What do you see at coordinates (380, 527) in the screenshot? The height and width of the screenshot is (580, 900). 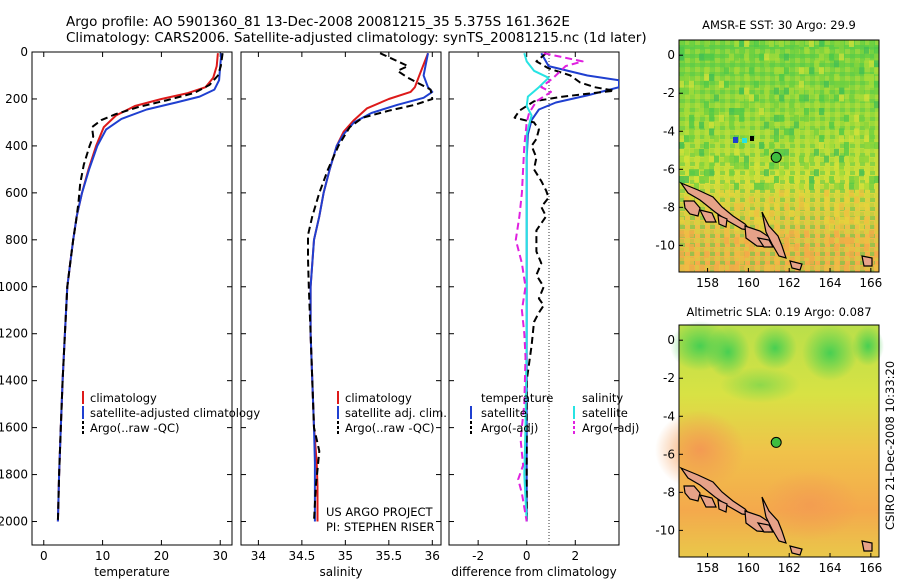 I see `credit-line-2: PI: STEPHEN RISER` at bounding box center [380, 527].